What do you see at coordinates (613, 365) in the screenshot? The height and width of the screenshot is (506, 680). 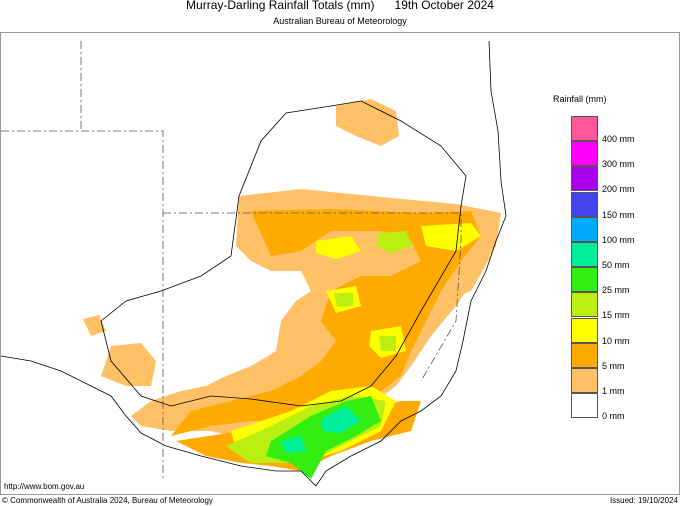 I see `legend-label: 5 mm` at bounding box center [613, 365].